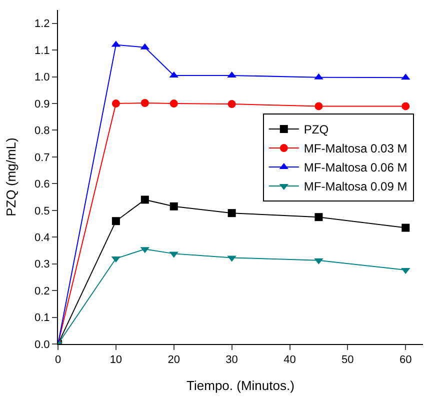 This screenshot has height=400, width=438. I want to click on x-tick-label: 60, so click(405, 360).